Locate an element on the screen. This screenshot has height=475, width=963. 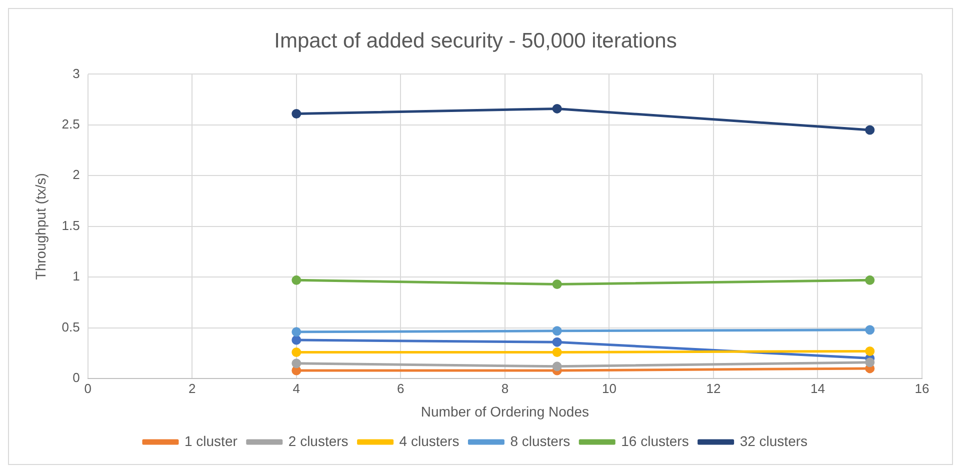
x-tick-label: 2 is located at coordinates (192, 388).